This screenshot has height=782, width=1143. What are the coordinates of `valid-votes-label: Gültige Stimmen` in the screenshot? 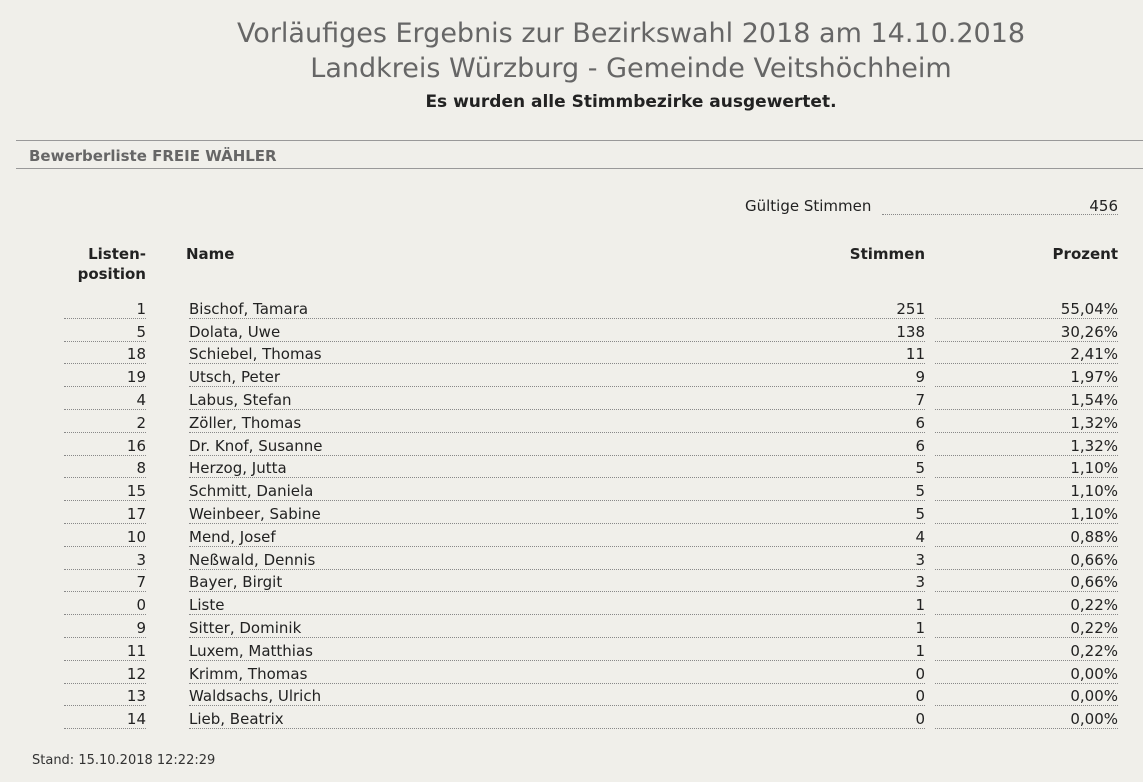 It's located at (808, 206).